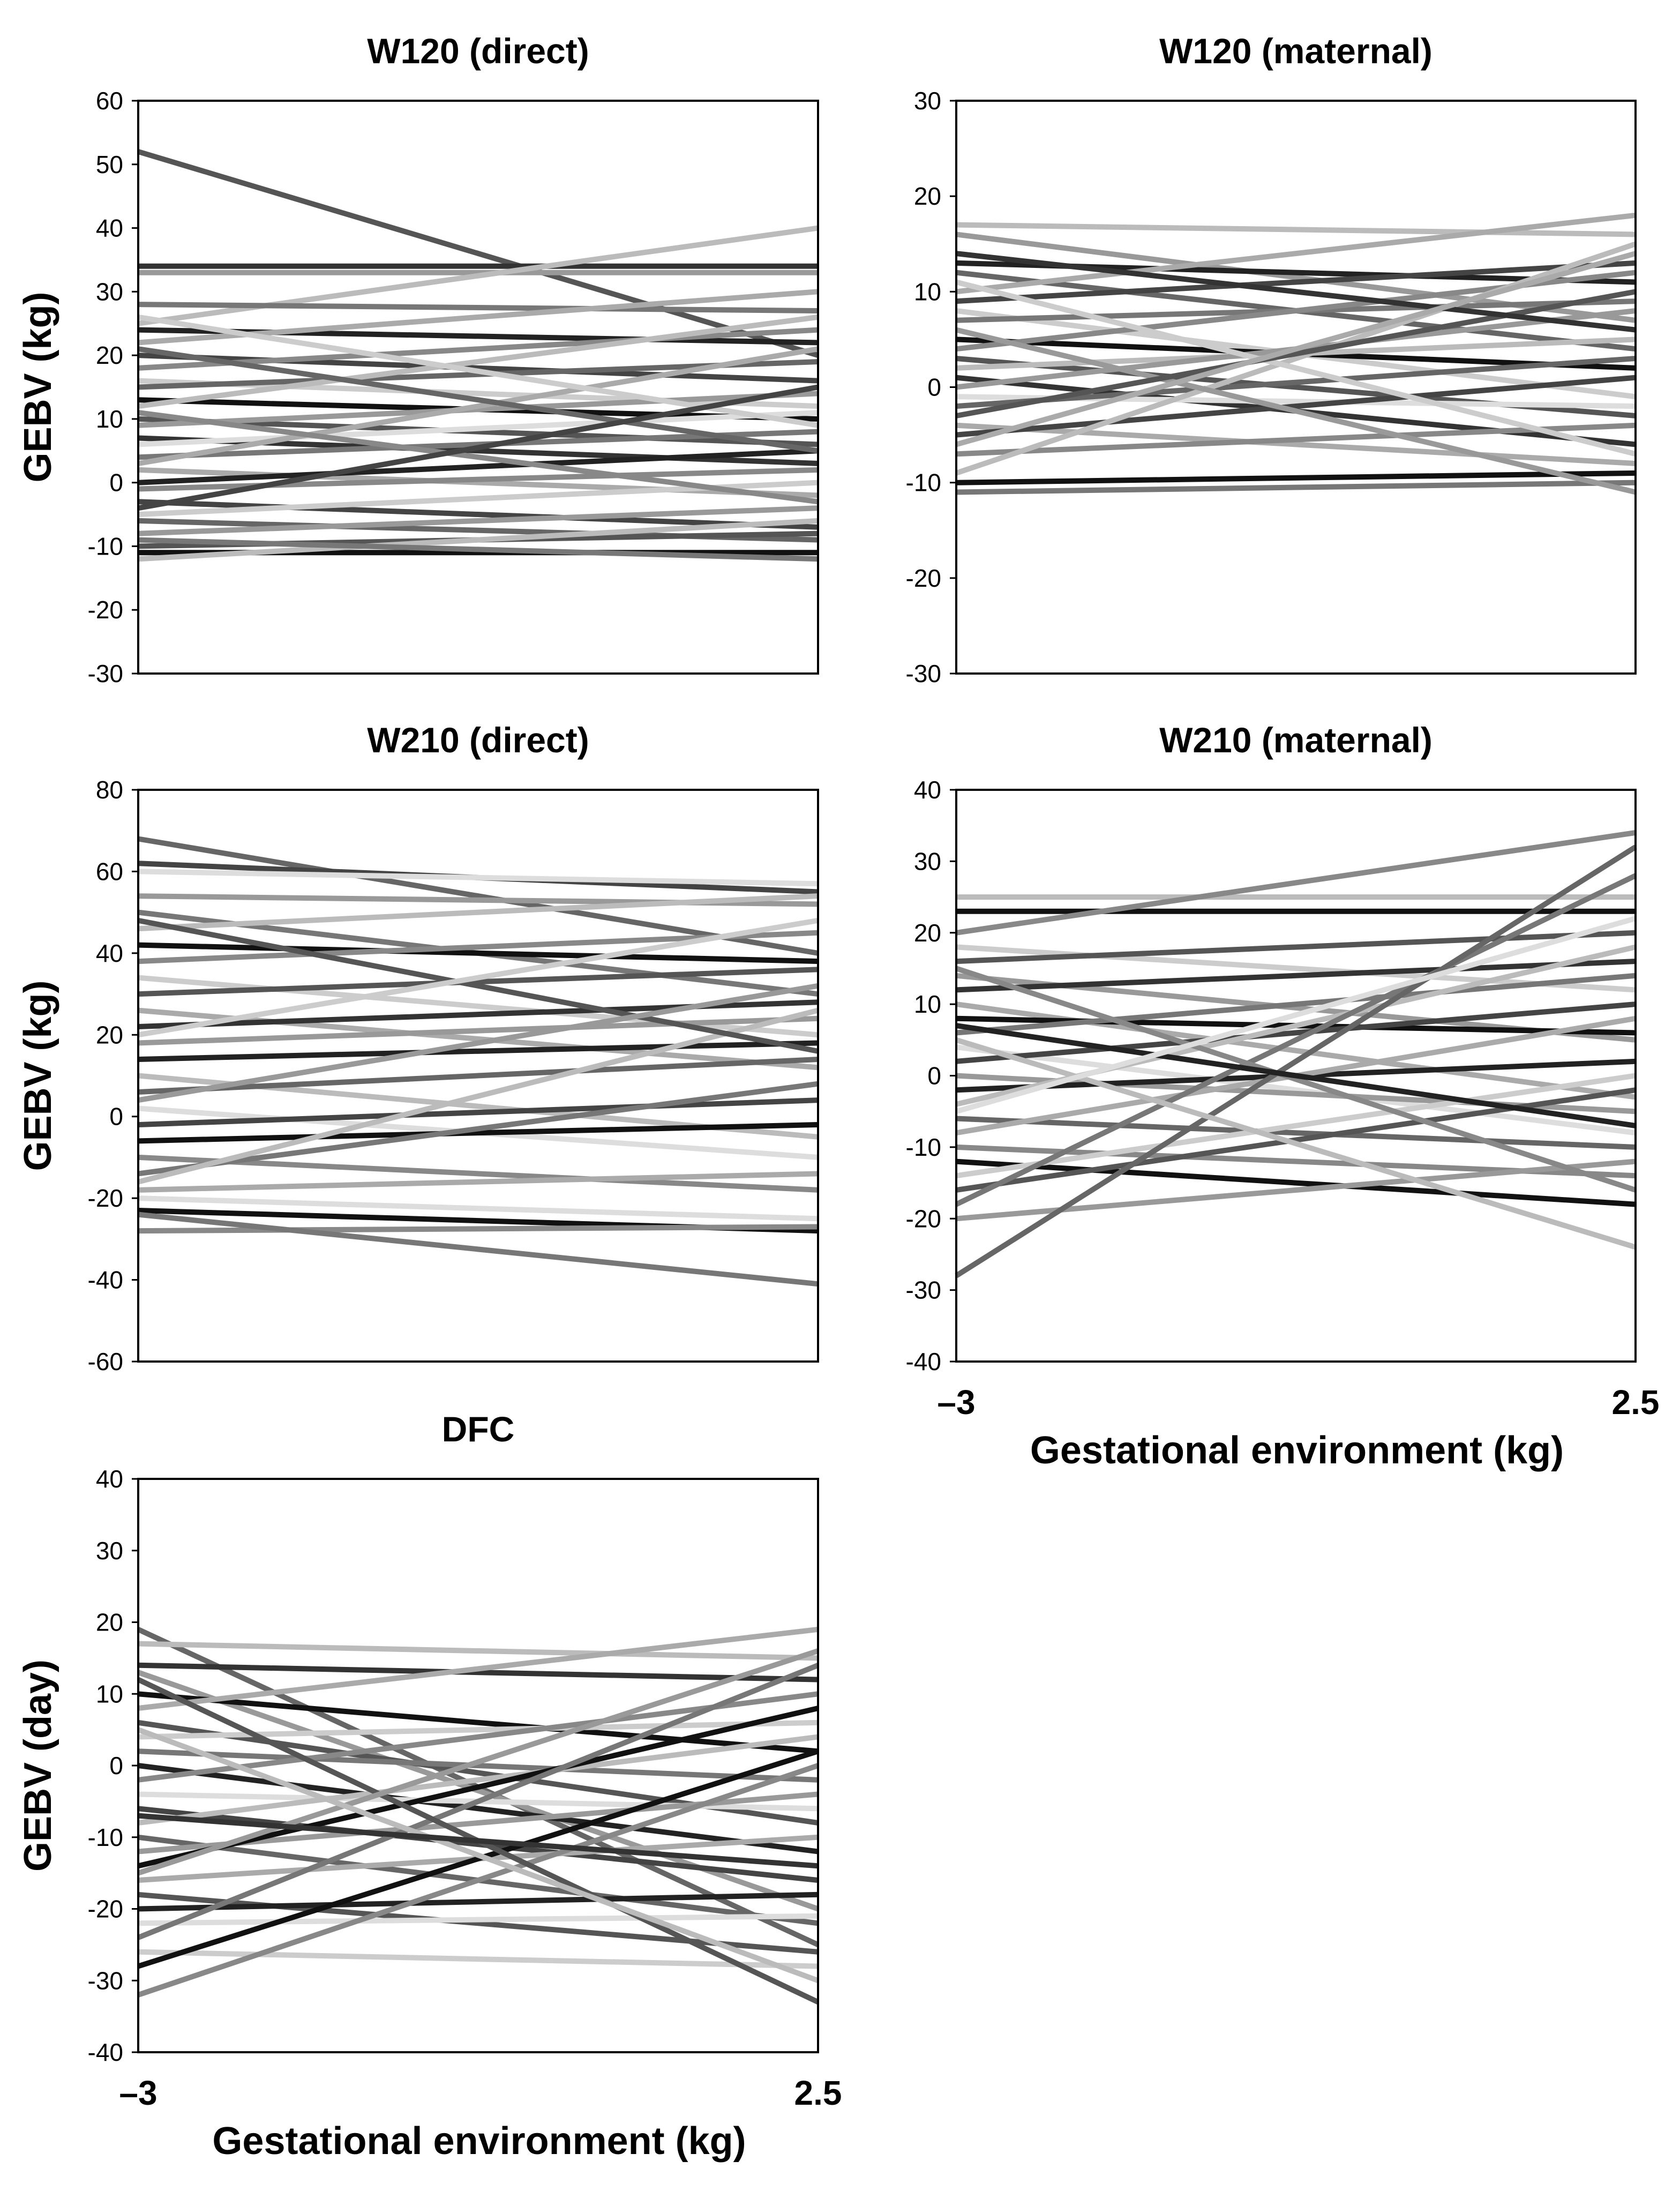 The image size is (1680, 2191). What do you see at coordinates (105, 1362) in the screenshot?
I see `y-tick-label: -60` at bounding box center [105, 1362].